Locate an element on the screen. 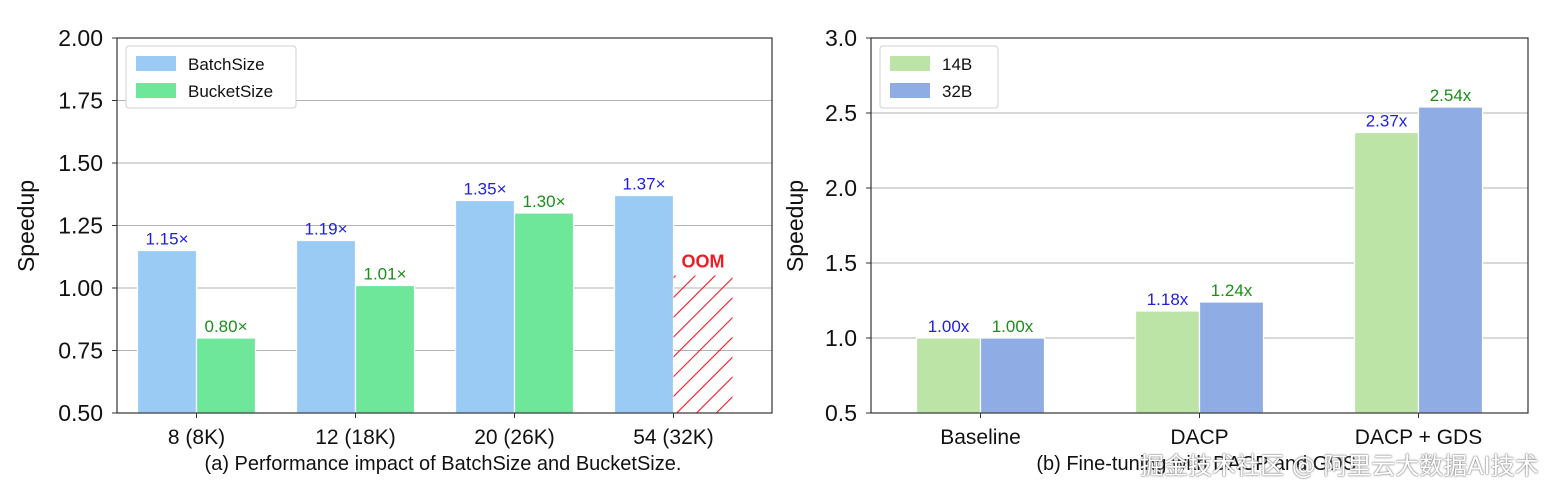 This screenshot has width=1561, height=491. y-tick-label: 0.50 is located at coordinates (80, 413).